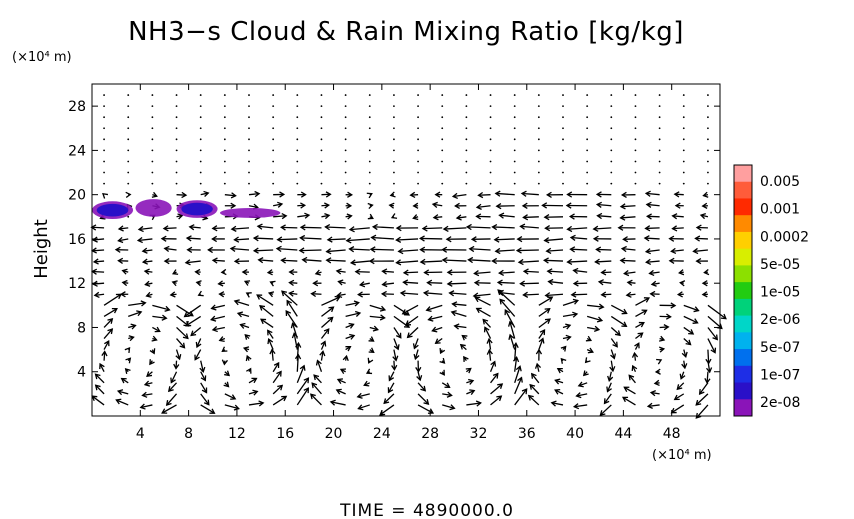 The width and height of the screenshot is (854, 519). I want to click on time-label: TIME = 4890000.0, so click(426, 510).